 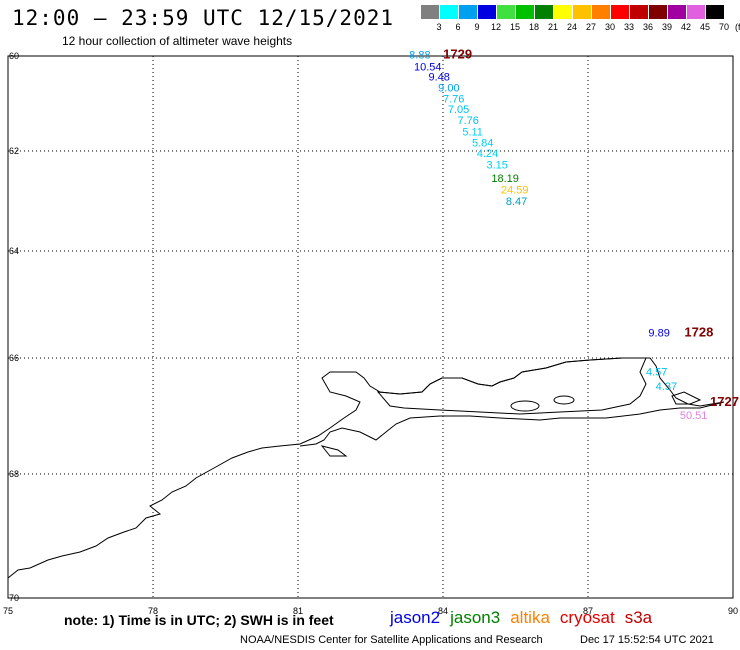 What do you see at coordinates (724, 401) in the screenshot?
I see `track-time-label: 1727` at bounding box center [724, 401].